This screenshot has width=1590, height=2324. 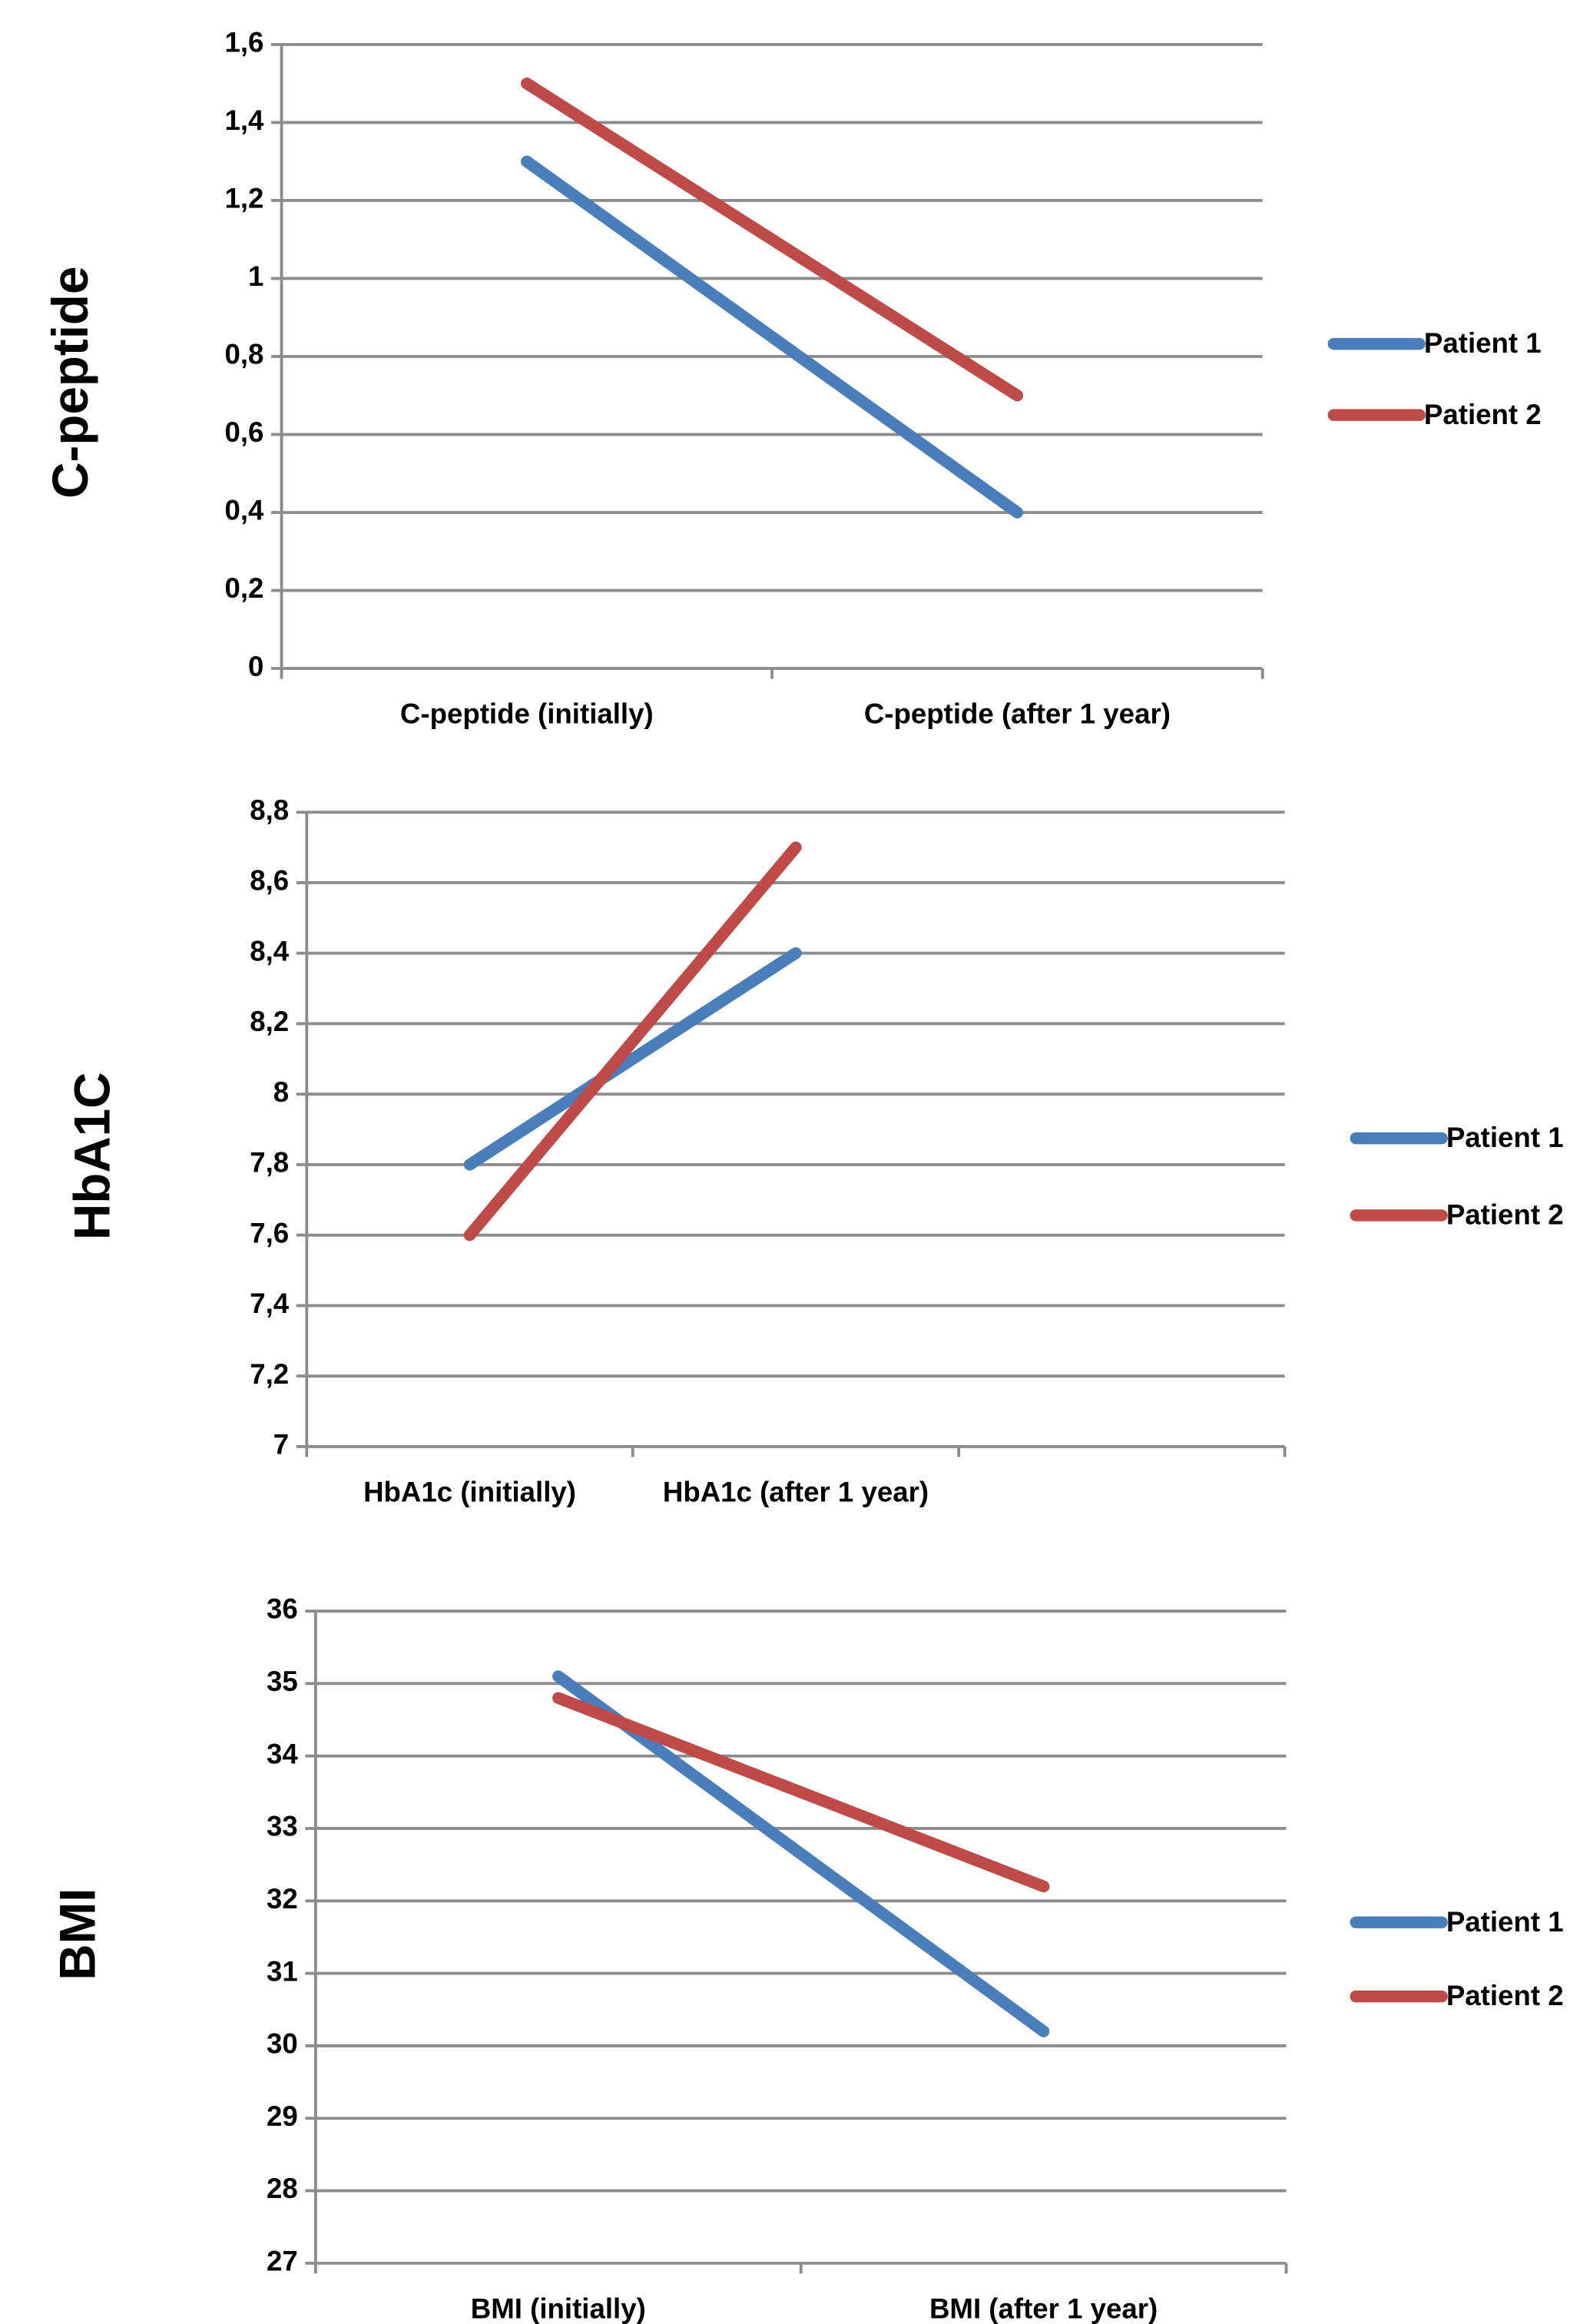 What do you see at coordinates (282, 2261) in the screenshot?
I see `y-tick-label: 27` at bounding box center [282, 2261].